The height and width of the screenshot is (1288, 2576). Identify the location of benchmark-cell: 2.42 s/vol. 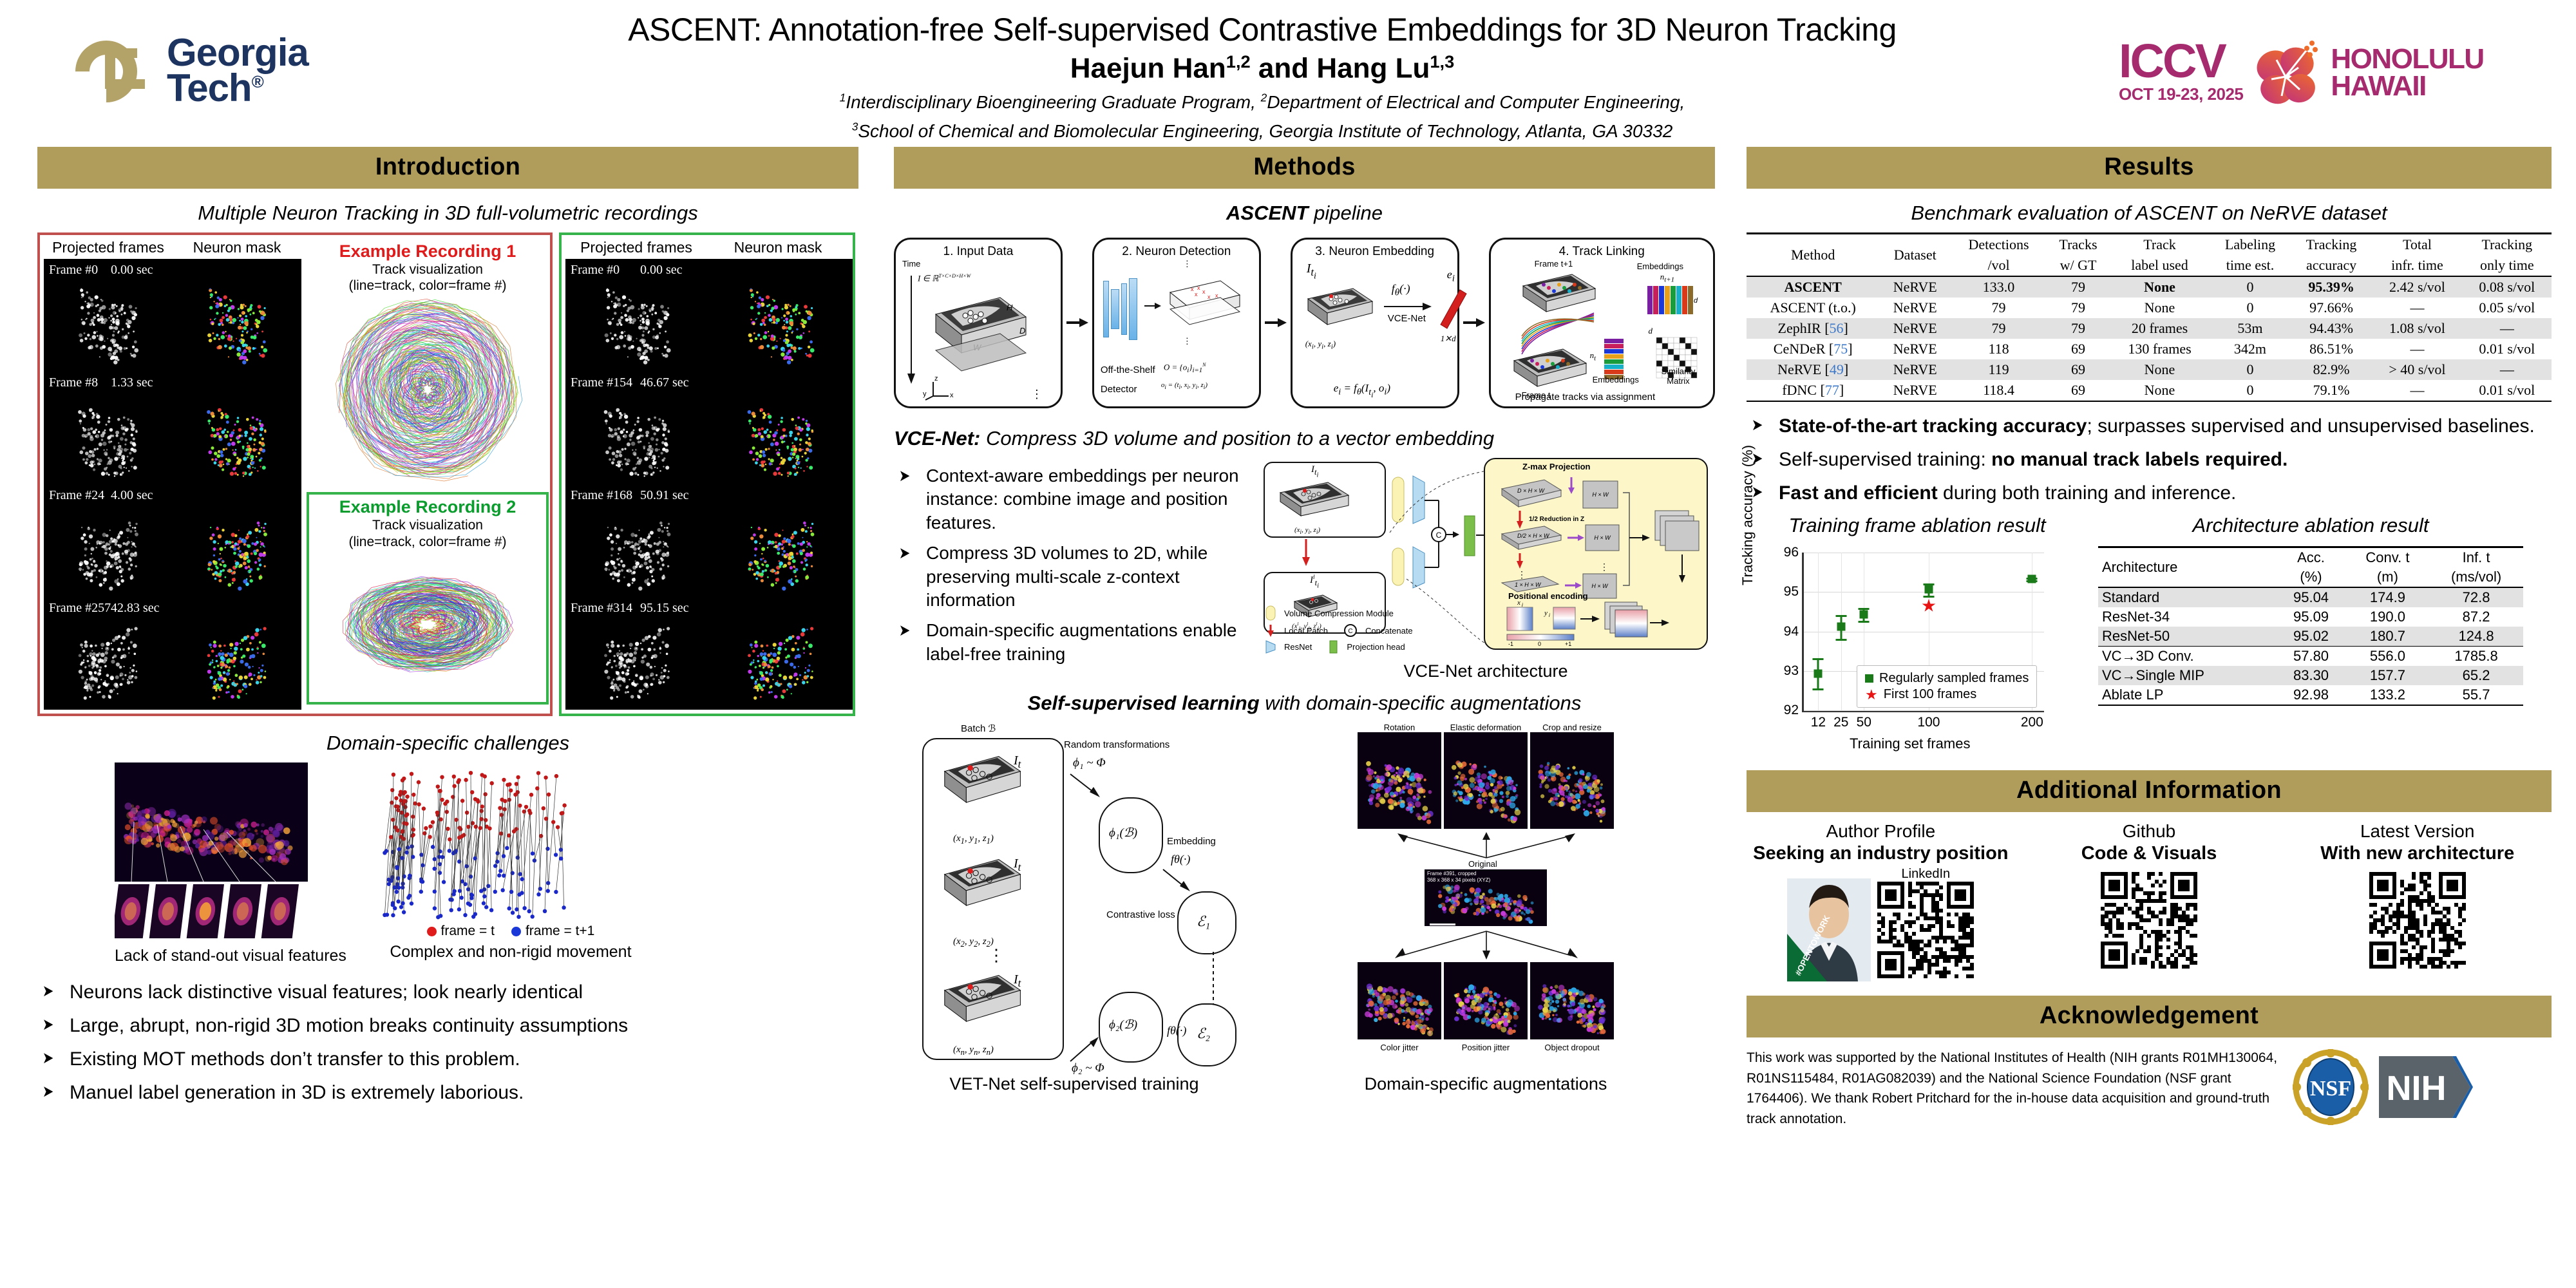
(2417, 287).